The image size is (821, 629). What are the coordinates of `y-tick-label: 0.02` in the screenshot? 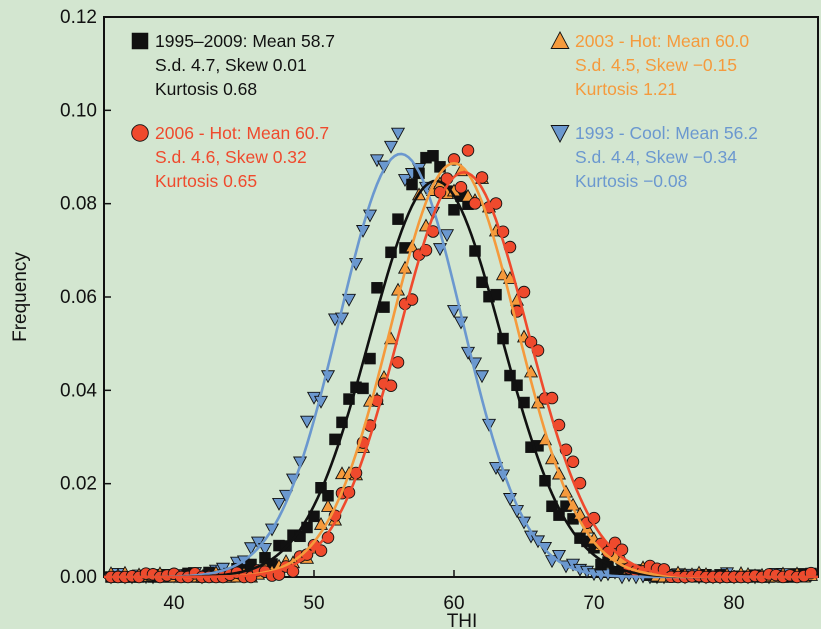 It's located at (78, 484).